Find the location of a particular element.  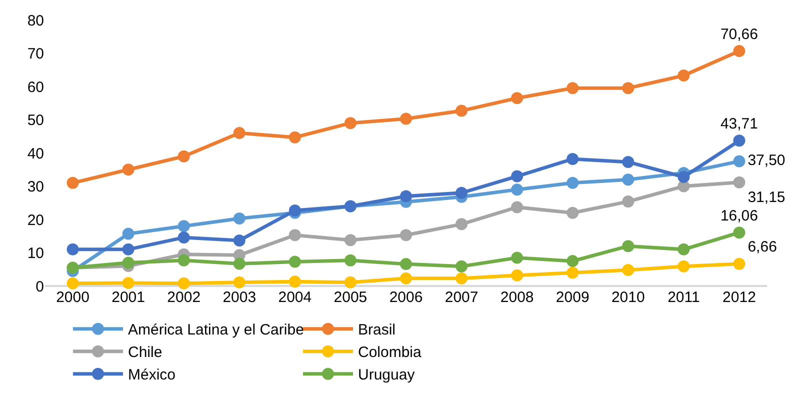

x-tick-label: 2005 is located at coordinates (351, 297).